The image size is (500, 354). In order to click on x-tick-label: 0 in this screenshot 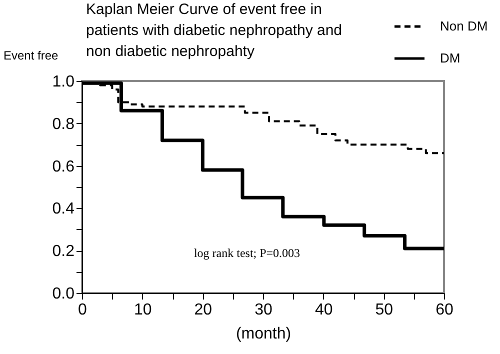, I will do `click(83, 310)`.